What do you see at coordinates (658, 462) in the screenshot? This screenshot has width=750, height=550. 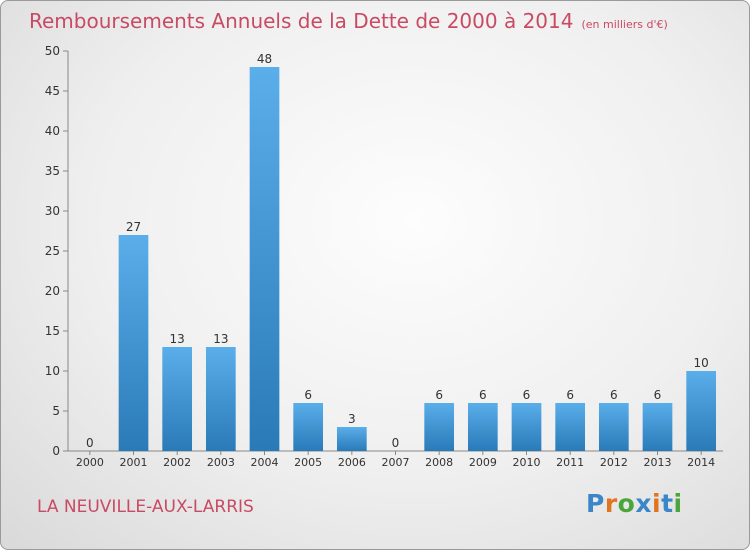 I see `x-tick-label: 2013` at bounding box center [658, 462].